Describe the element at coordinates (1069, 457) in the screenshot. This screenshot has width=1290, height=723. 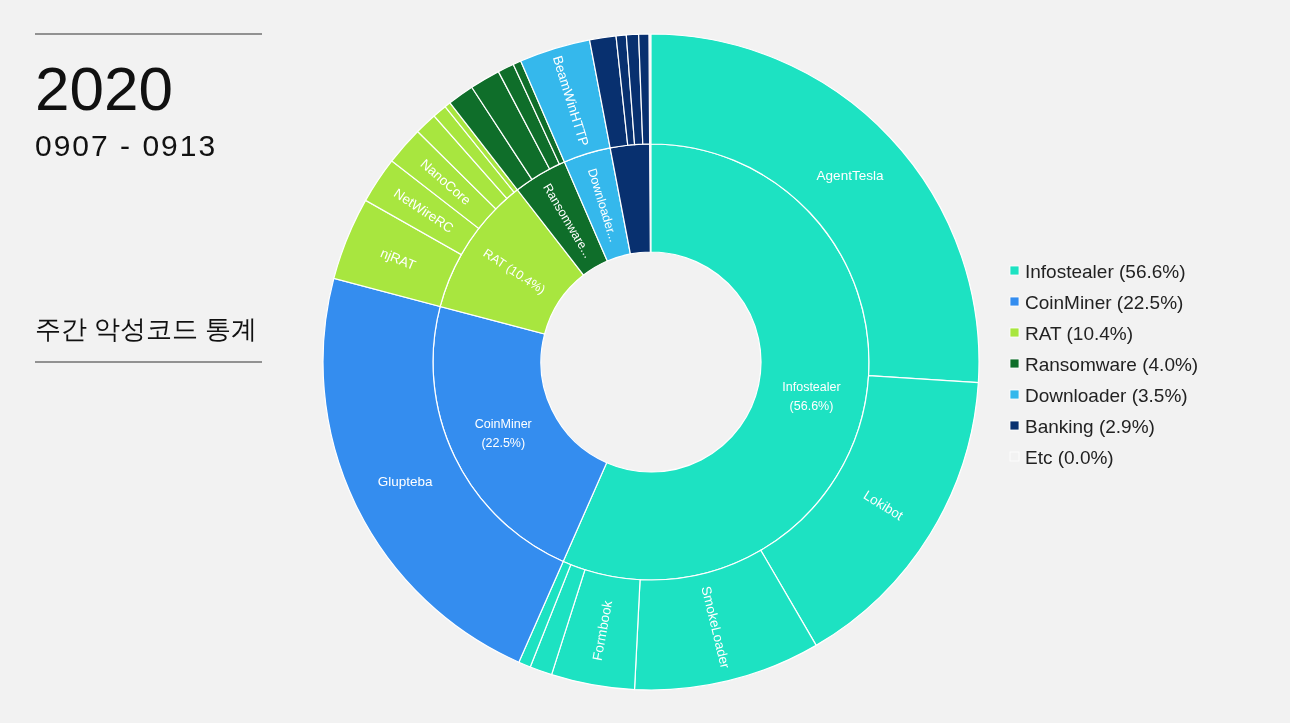
I see `legend-label: Etc (0.0%)` at that location.